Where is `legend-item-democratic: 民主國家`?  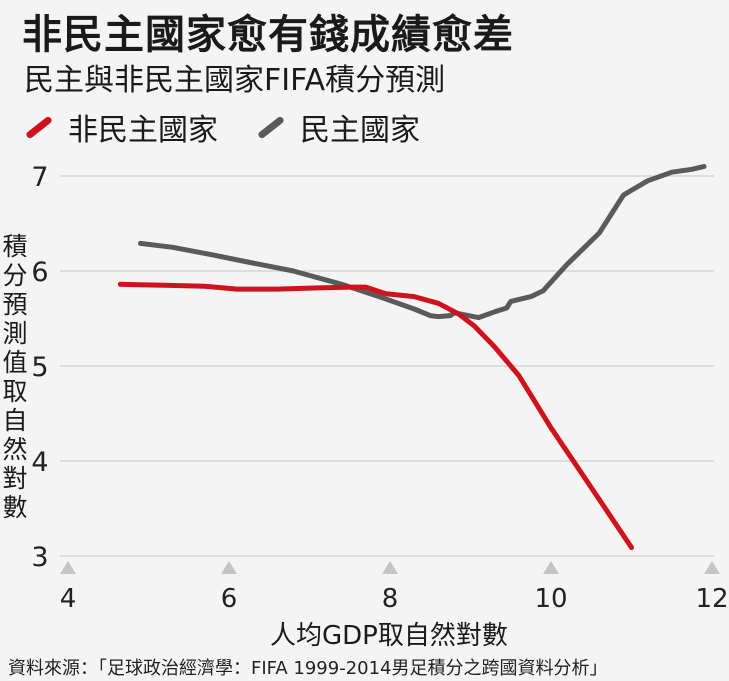 legend-item-democratic: 民主國家 is located at coordinates (338, 127).